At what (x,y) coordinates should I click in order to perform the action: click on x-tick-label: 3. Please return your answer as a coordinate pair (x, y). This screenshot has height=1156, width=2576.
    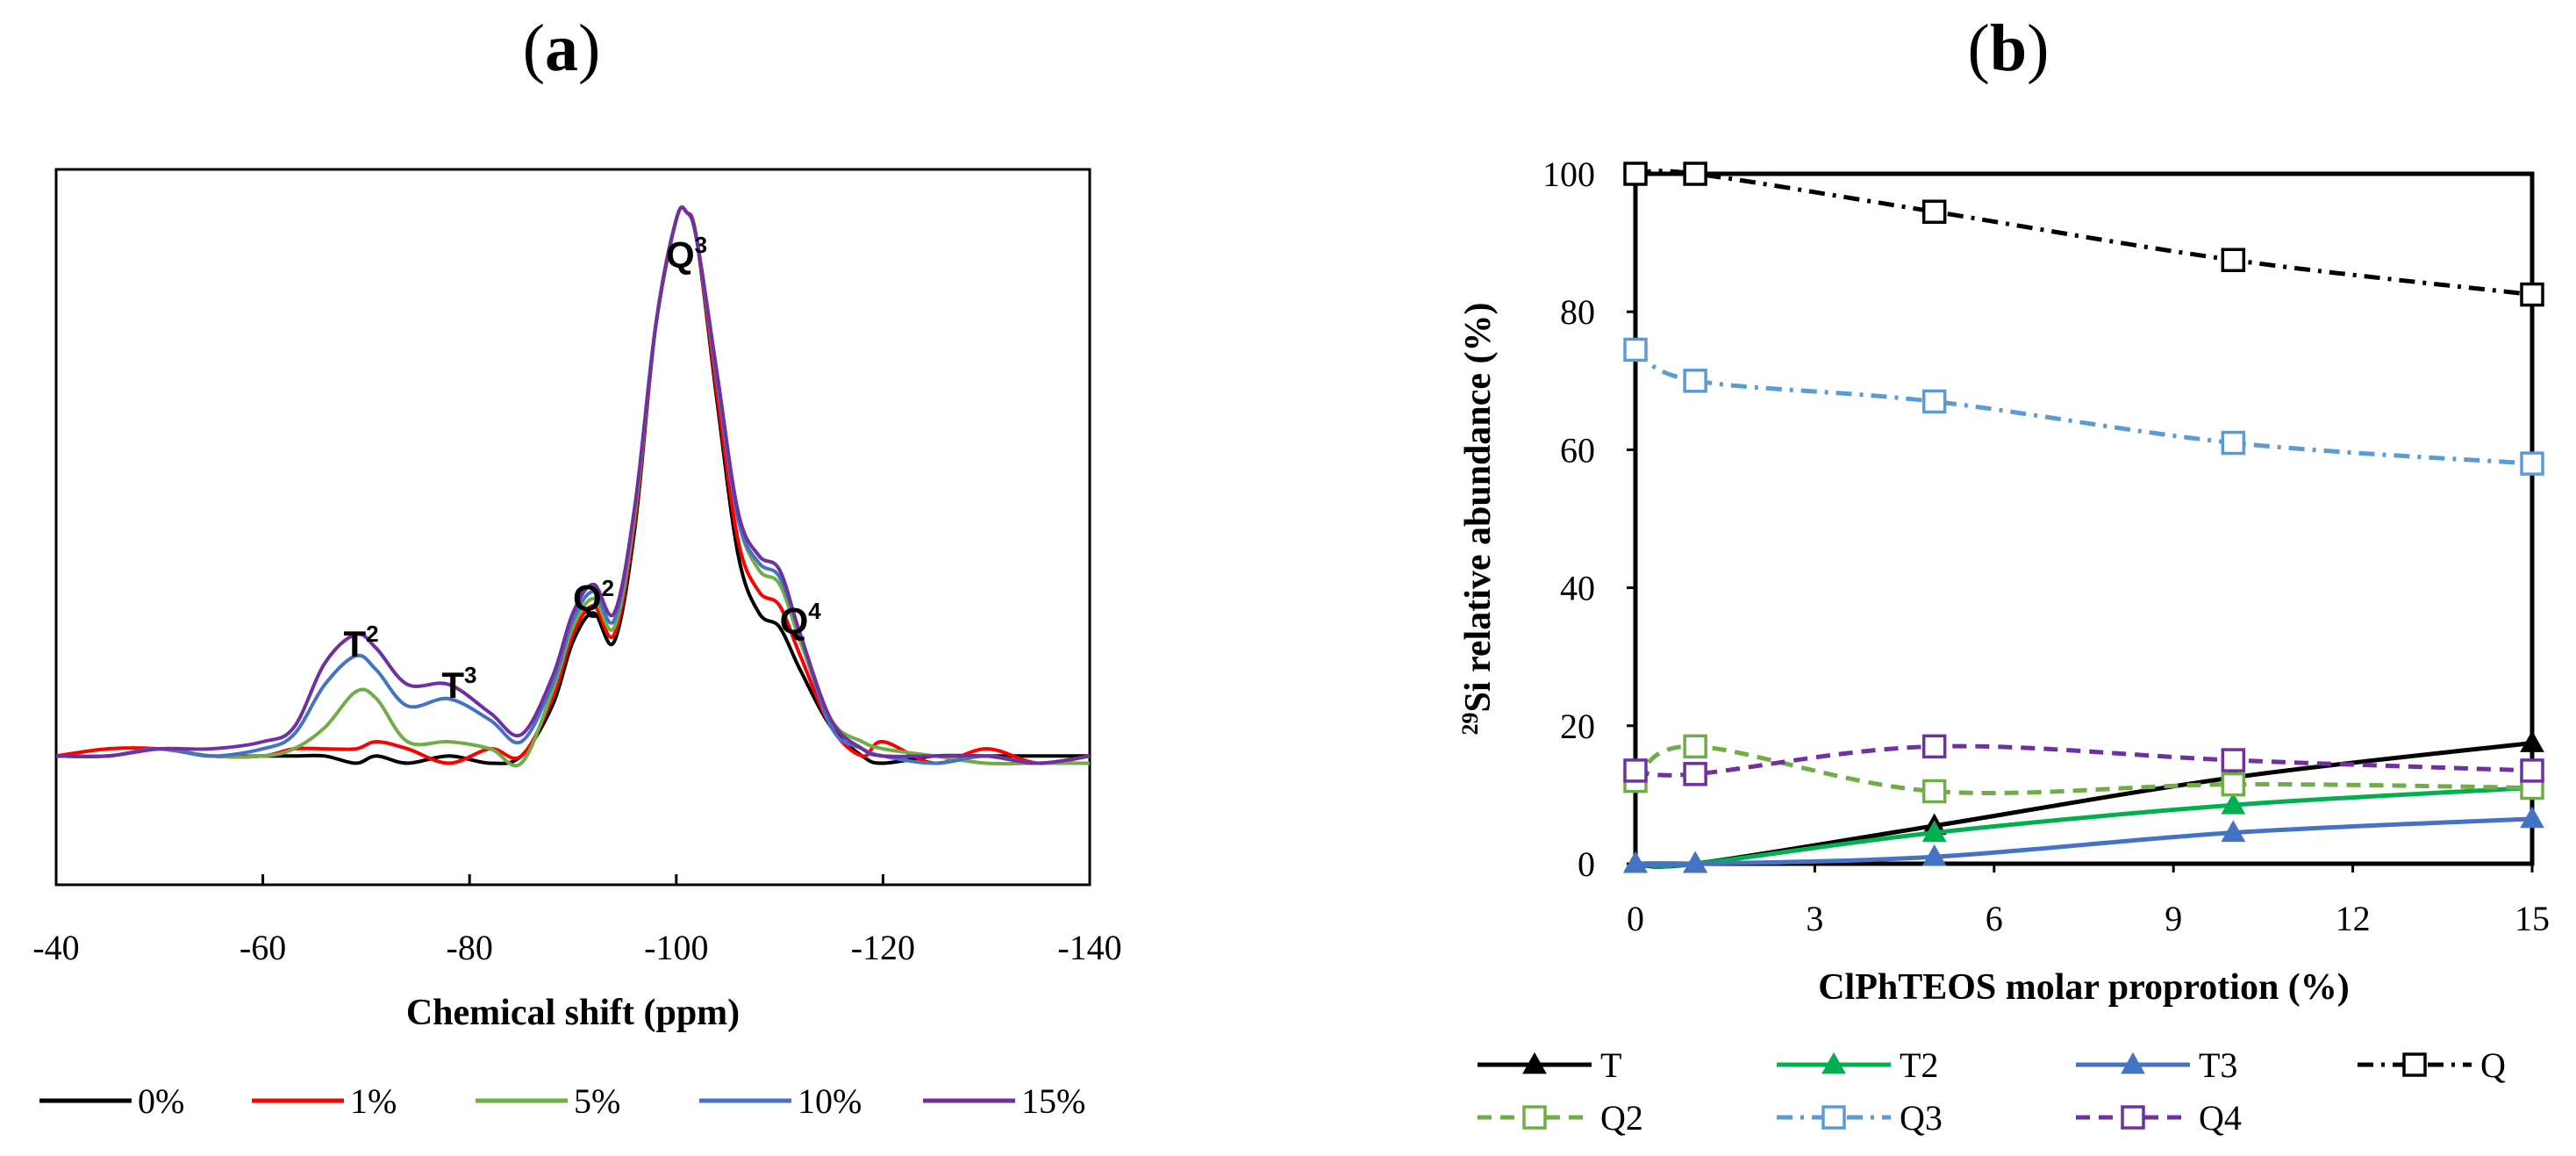
    Looking at the image, I should click on (1814, 919).